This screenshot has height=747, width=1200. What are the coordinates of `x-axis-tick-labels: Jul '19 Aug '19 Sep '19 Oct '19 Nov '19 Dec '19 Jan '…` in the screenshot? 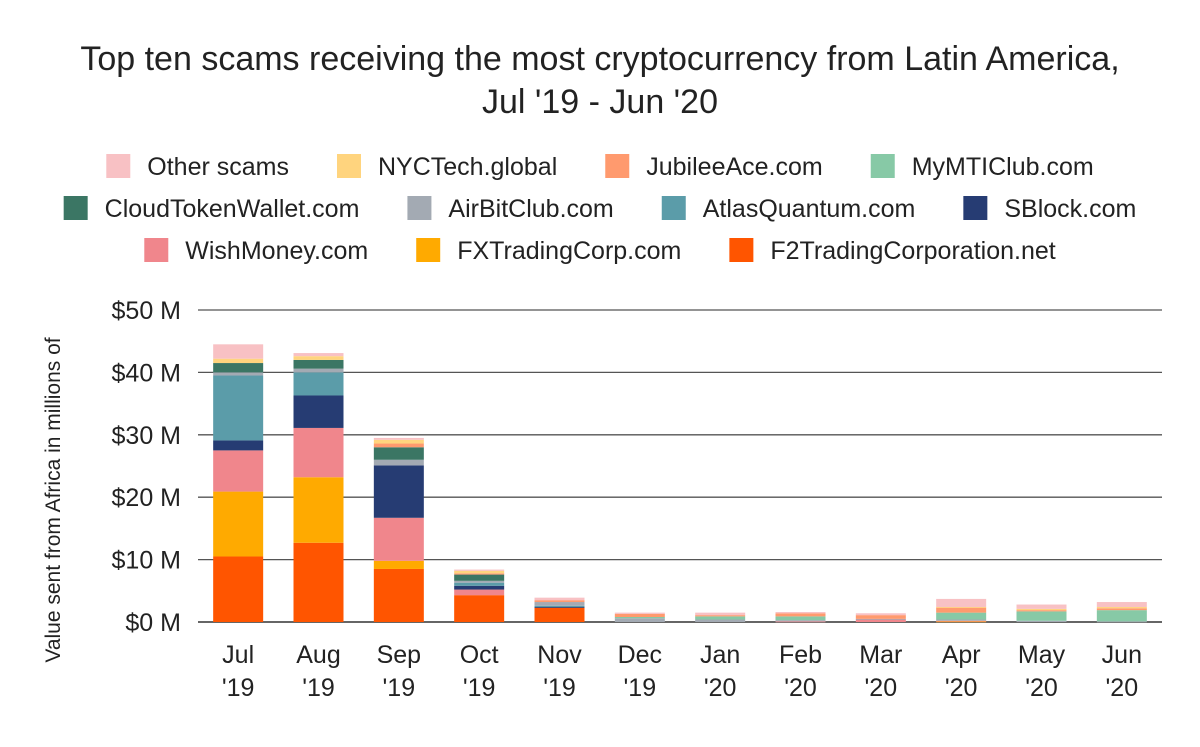 It's located at (682, 671).